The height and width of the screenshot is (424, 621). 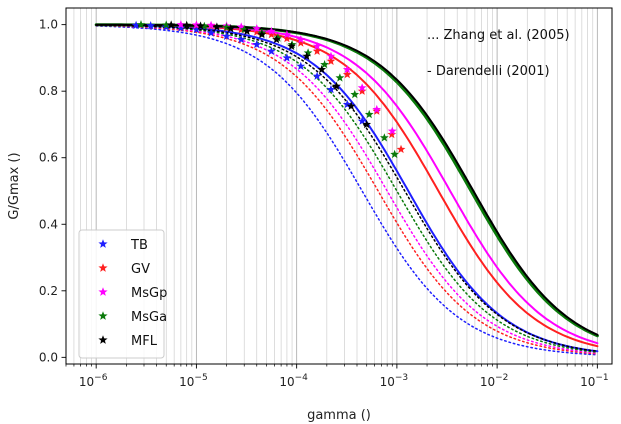 What do you see at coordinates (103, 315) in the screenshot?
I see `legend-marker-msga` at bounding box center [103, 315].